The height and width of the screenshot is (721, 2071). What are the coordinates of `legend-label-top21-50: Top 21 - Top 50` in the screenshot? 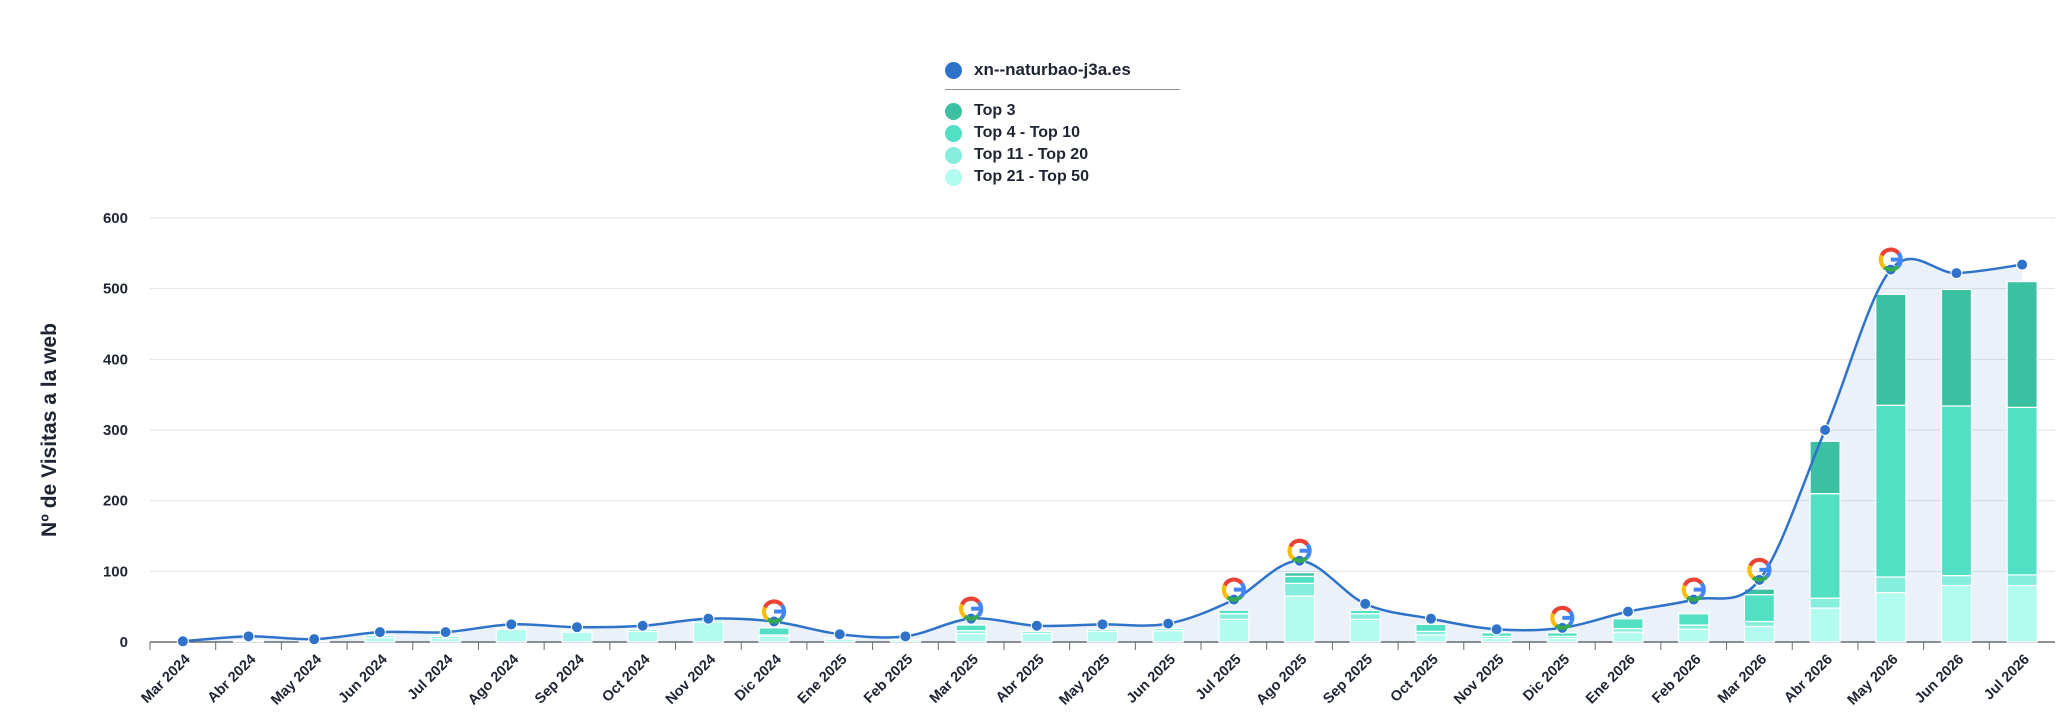 It's located at (1031, 176).